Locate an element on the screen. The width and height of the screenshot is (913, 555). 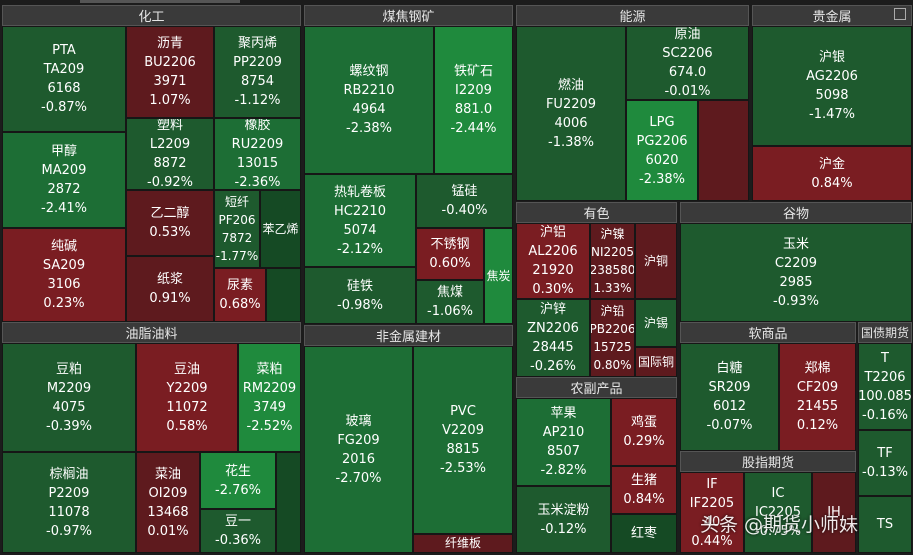
tile-au: 沪金 0.84% is located at coordinates (832, 173).